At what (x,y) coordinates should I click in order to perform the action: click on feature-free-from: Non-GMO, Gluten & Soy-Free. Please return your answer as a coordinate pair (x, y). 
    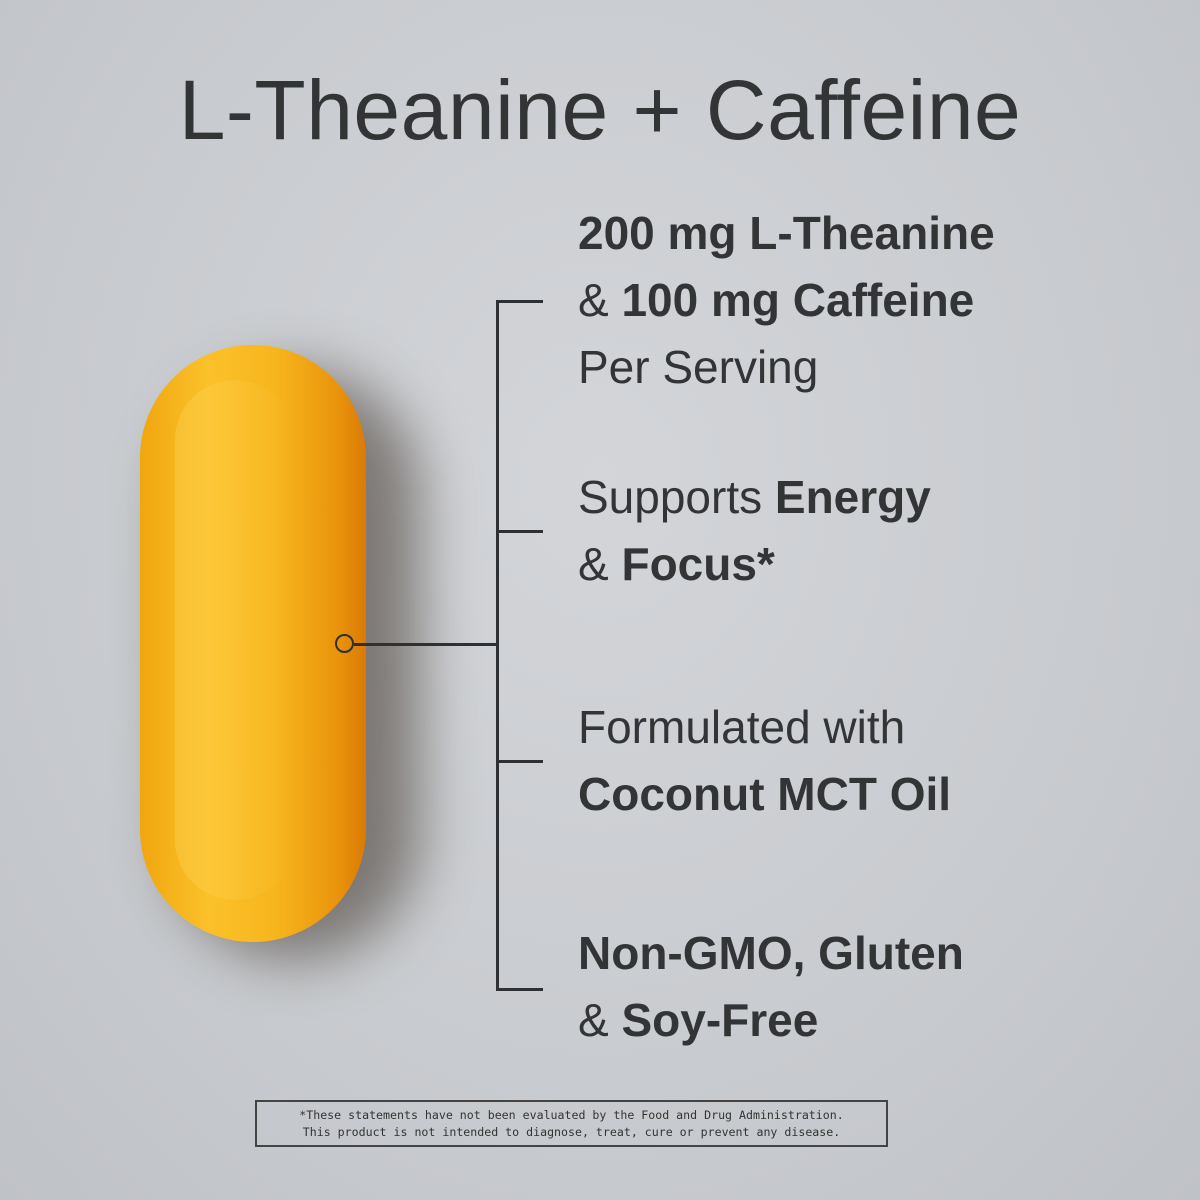
    Looking at the image, I should click on (771, 987).